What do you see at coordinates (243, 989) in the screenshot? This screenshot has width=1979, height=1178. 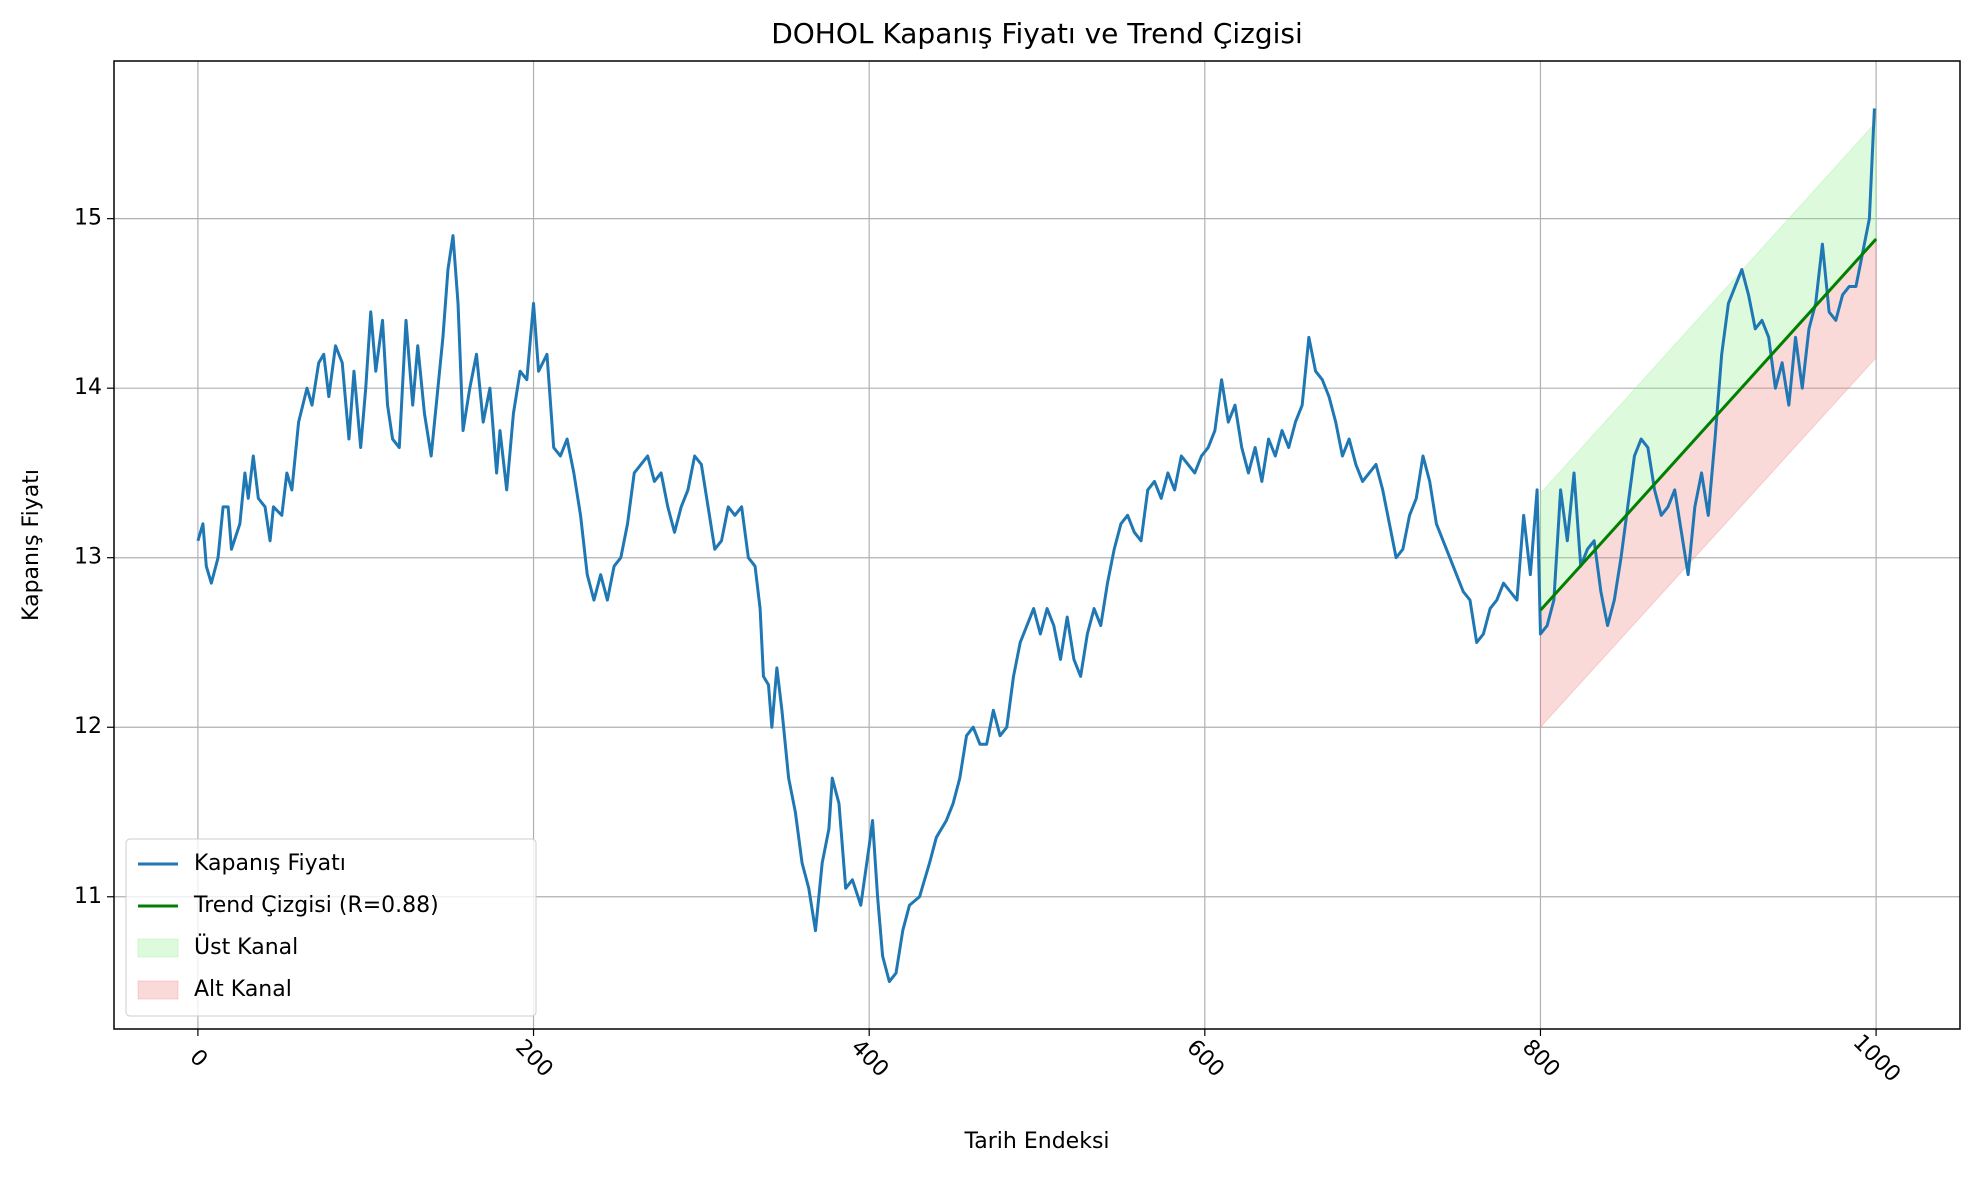 I see `legend-label: Alt Kanal` at bounding box center [243, 989].